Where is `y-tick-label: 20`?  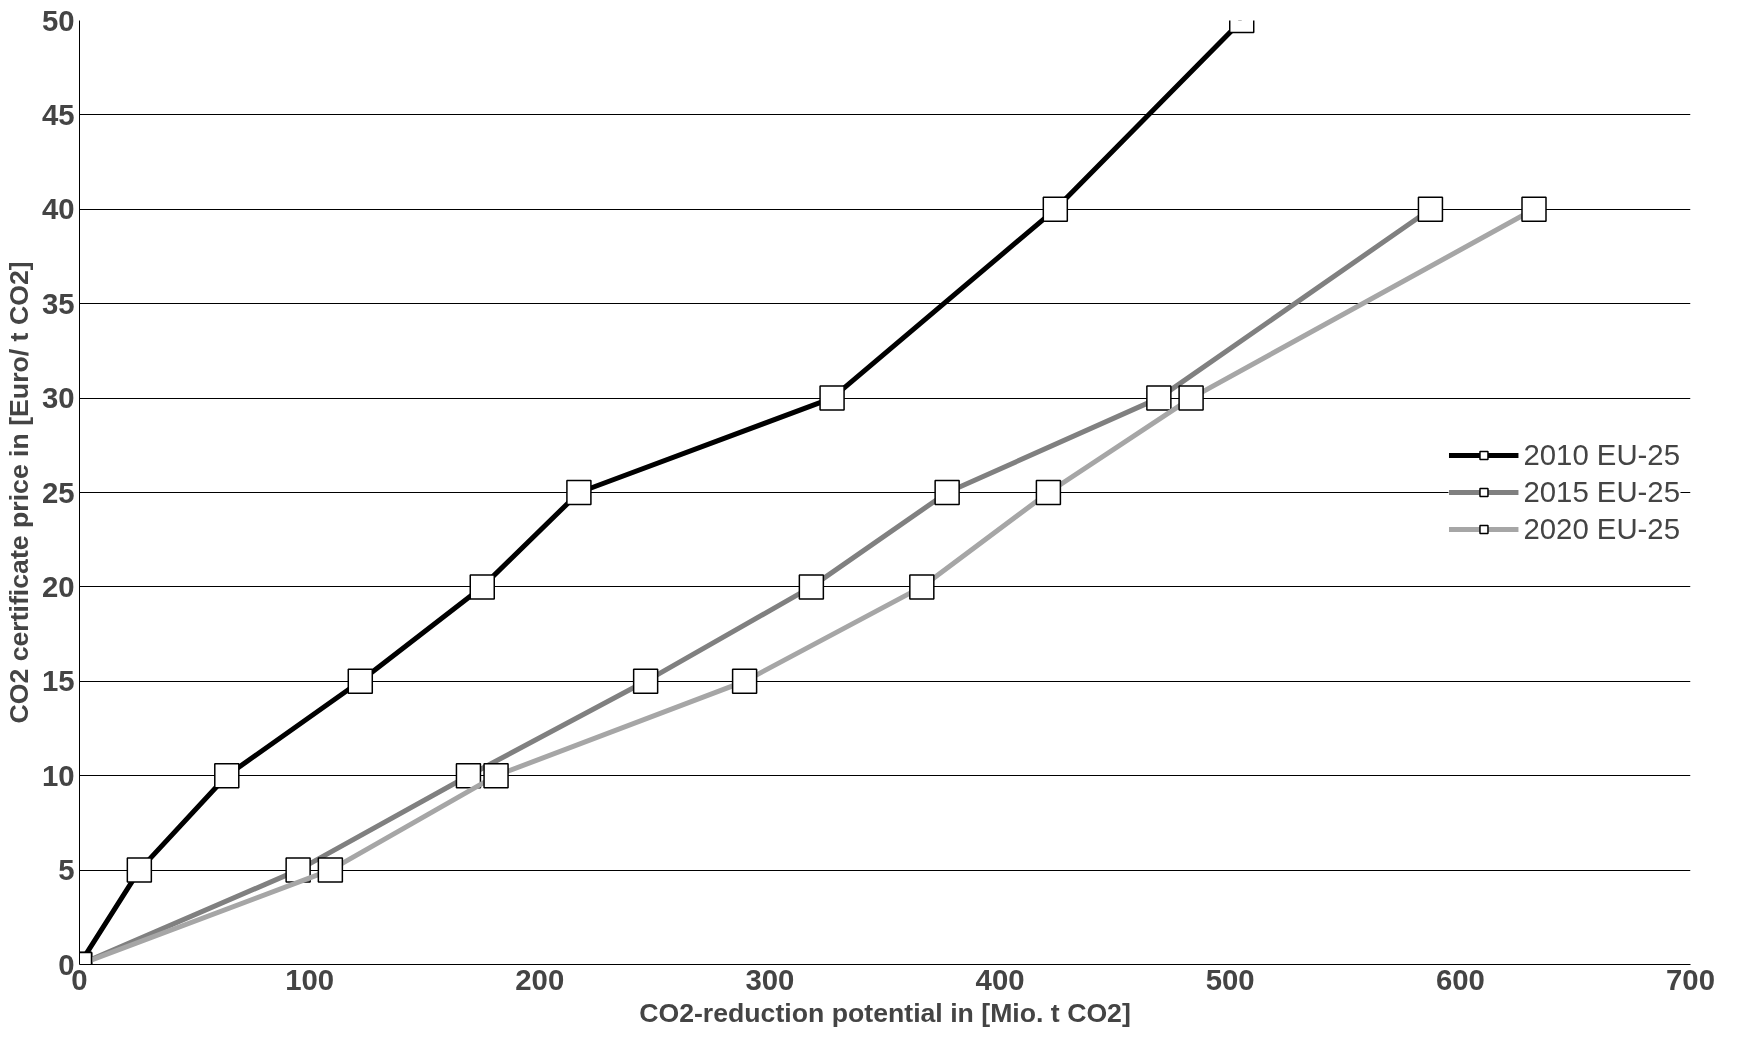
y-tick-label: 20 is located at coordinates (58, 586).